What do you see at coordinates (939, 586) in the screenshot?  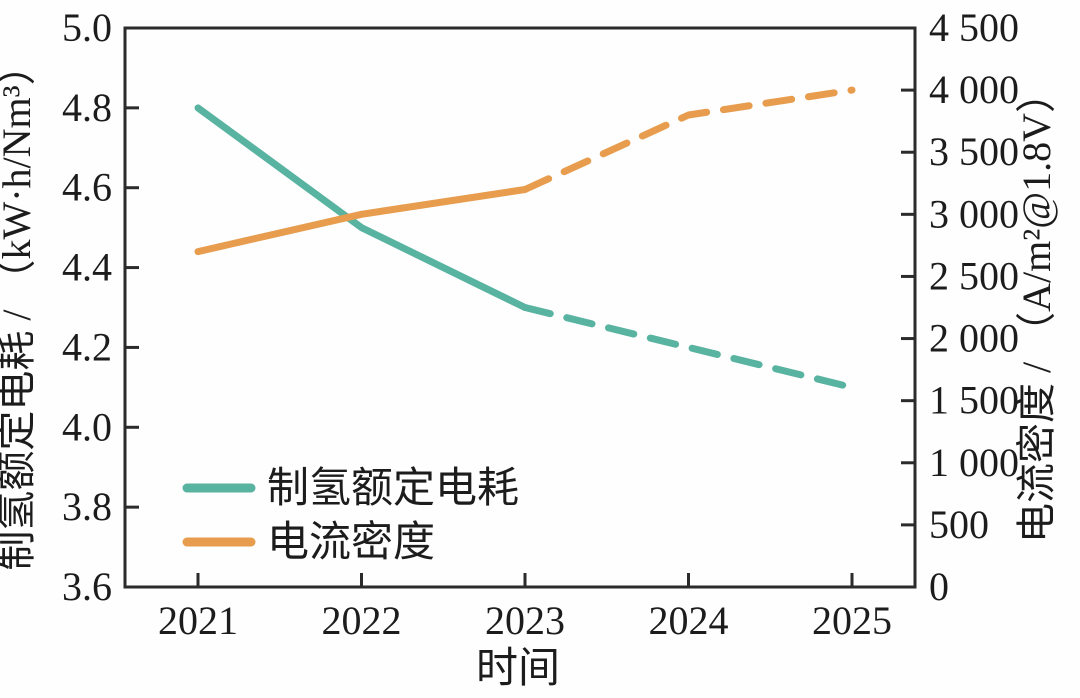 I see `right-axis-tick-label: 0` at bounding box center [939, 586].